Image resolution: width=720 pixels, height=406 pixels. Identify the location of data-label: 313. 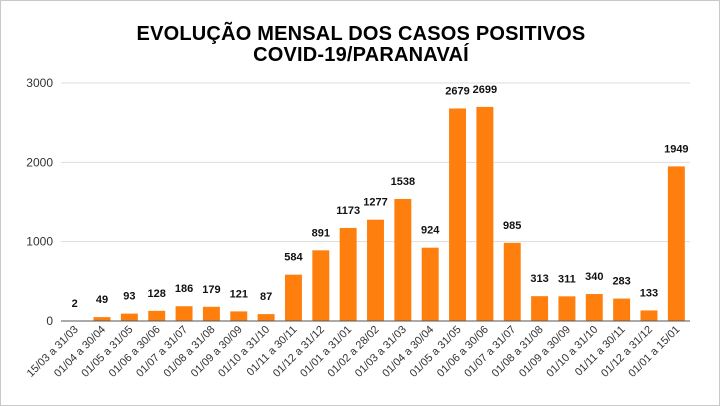
(539, 279).